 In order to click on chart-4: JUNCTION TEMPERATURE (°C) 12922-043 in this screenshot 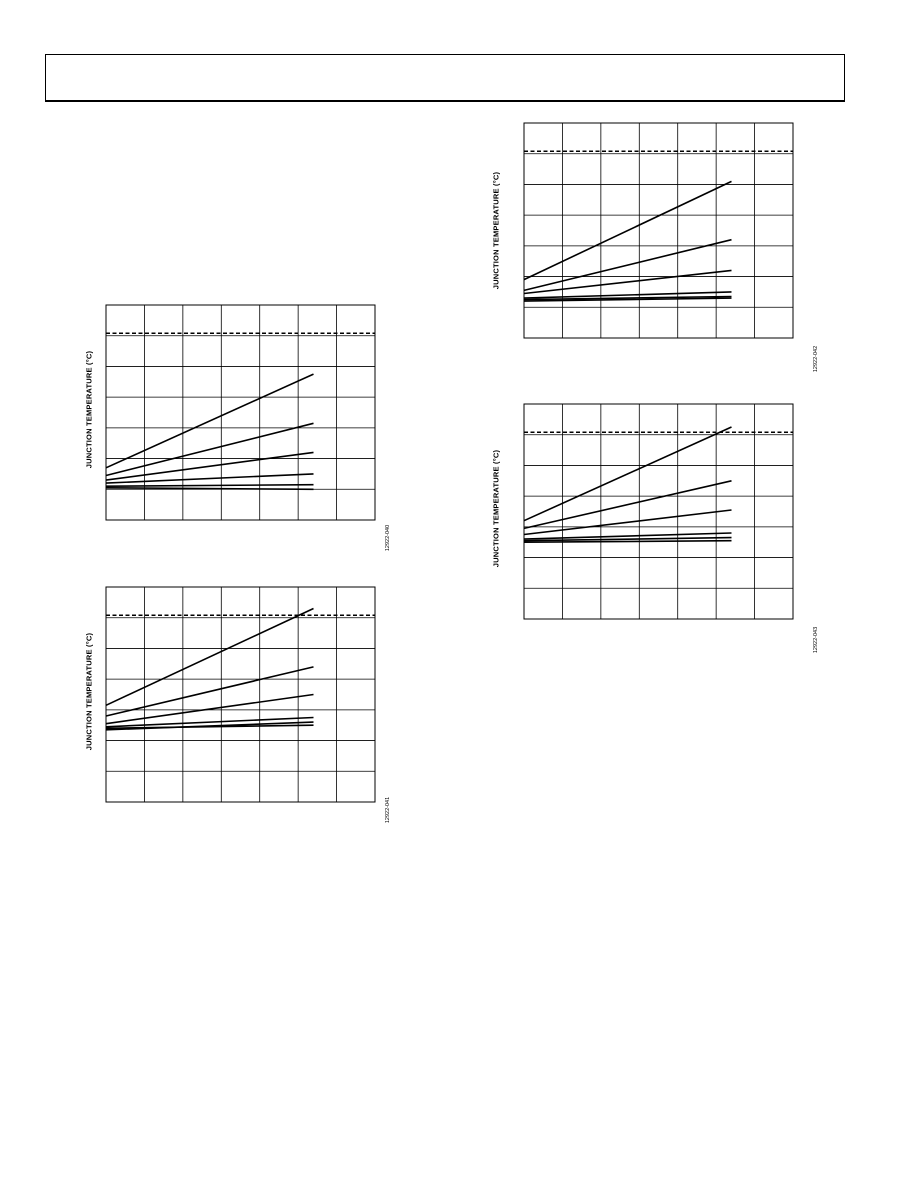, I will do `click(658, 529)`.